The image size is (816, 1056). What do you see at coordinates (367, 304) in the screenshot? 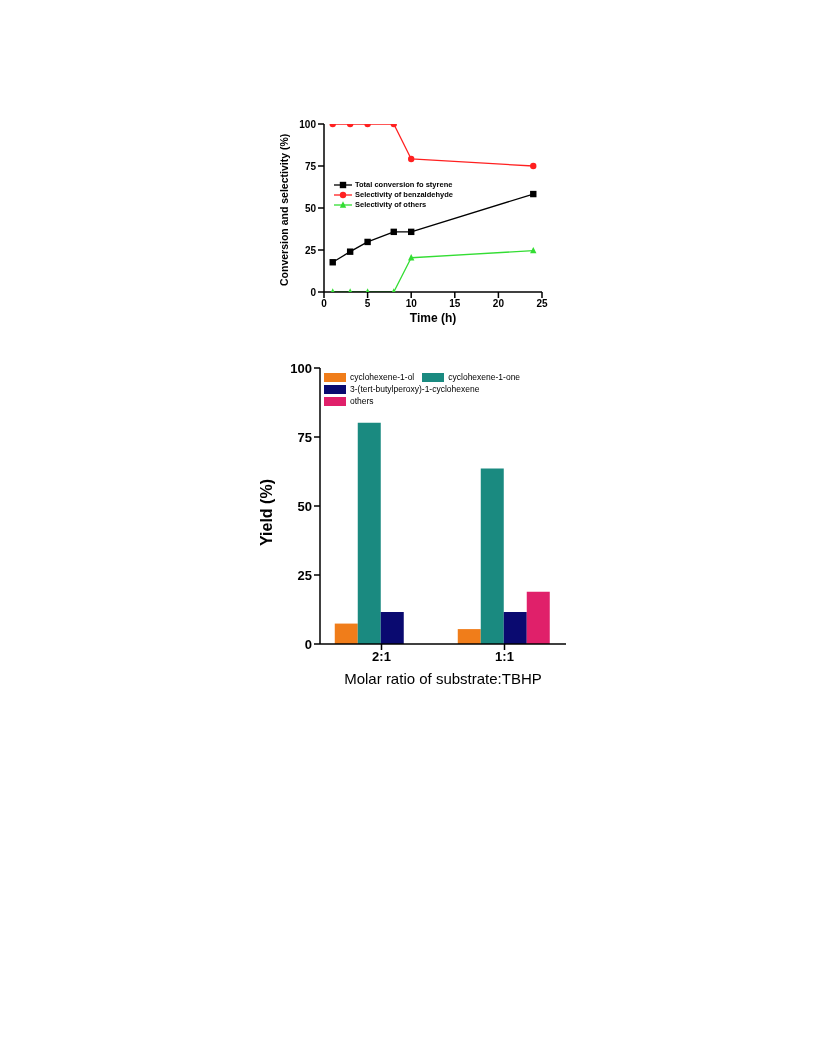
I see `x-tick-label: 5` at bounding box center [367, 304].